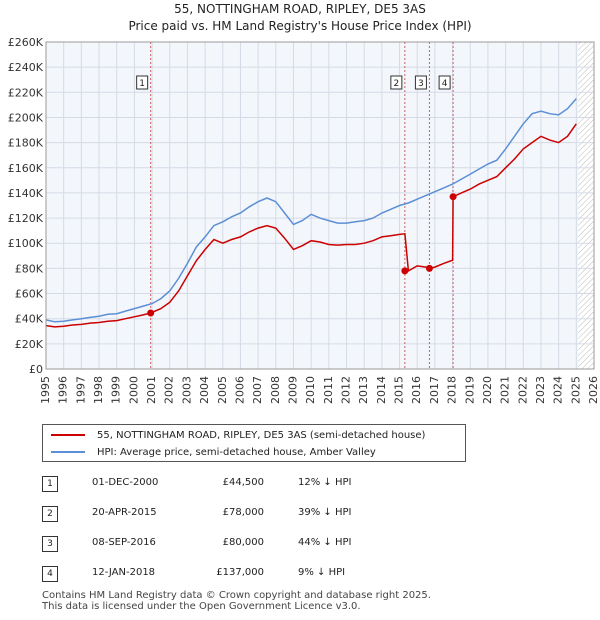 The width and height of the screenshot is (600, 620). What do you see at coordinates (26, 143) in the screenshot?
I see `y-tick-label: £180K` at bounding box center [26, 143].